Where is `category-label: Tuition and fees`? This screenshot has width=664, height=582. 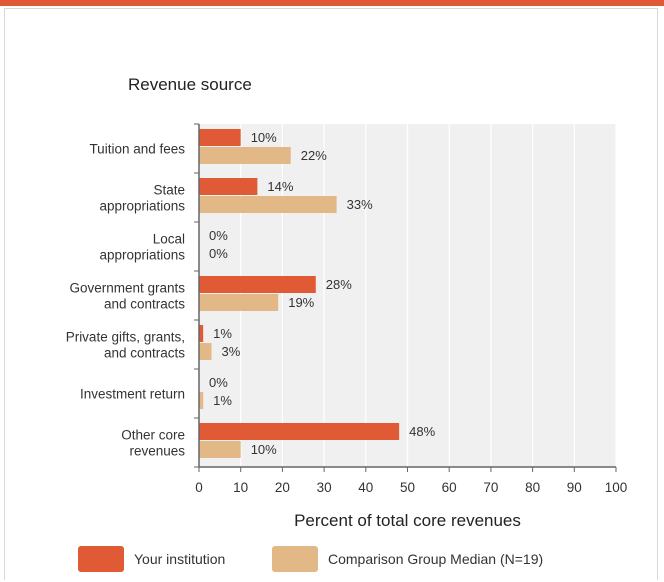 category-label: Tuition and fees is located at coordinates (137, 149).